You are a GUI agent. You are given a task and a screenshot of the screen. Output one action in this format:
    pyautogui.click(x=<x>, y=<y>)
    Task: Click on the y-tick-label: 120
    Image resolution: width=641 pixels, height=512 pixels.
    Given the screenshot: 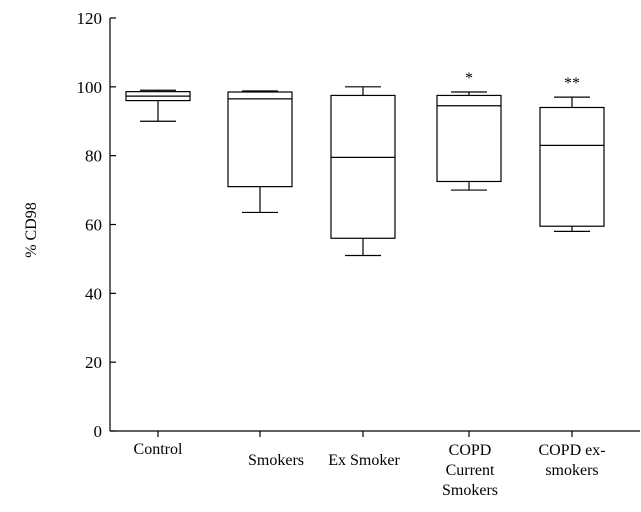 What is the action you would take?
    pyautogui.click(x=90, y=18)
    